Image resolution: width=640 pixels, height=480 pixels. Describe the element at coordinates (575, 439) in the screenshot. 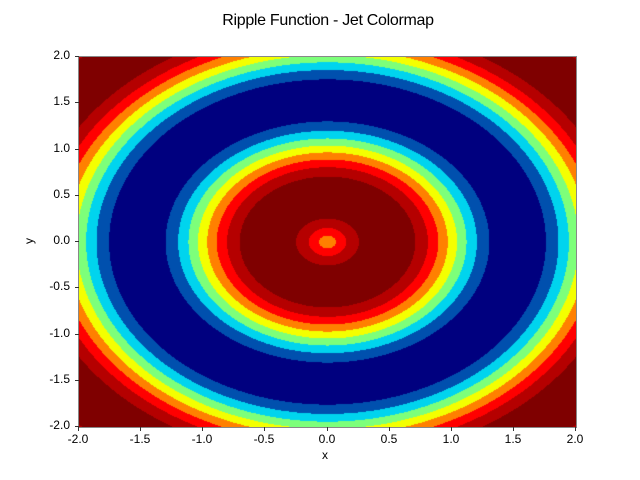

I see `x-tick-label: 2.0` at that location.